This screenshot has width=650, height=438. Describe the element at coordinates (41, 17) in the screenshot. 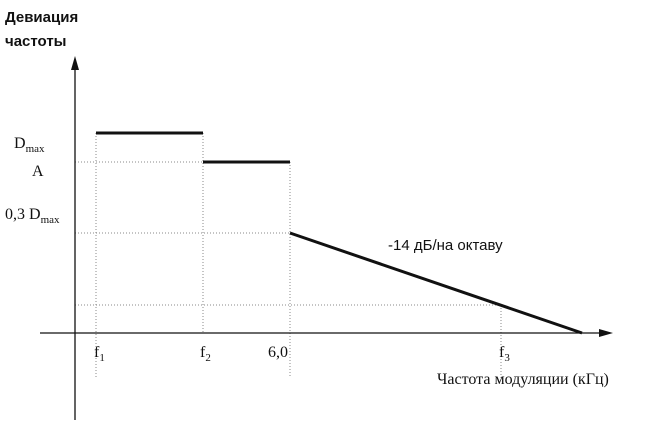

I see `y-title-1: Девиация` at that location.